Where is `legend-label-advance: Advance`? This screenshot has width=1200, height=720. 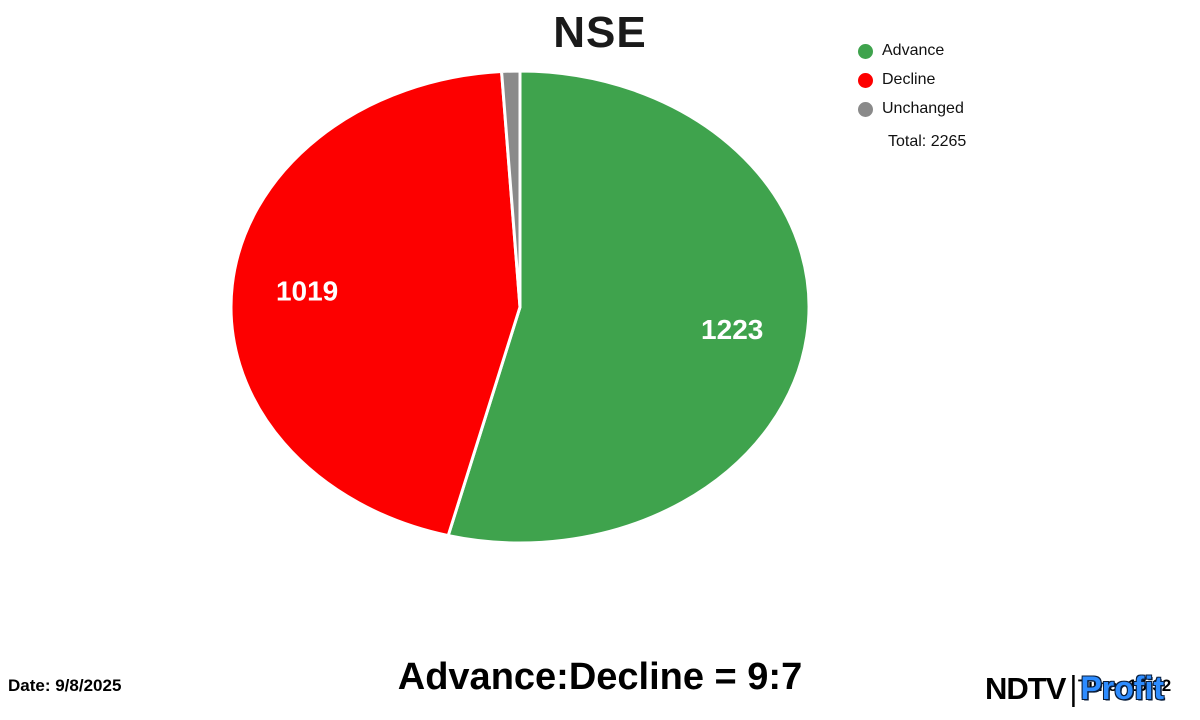
legend-label-advance: Advance is located at coordinates (913, 50).